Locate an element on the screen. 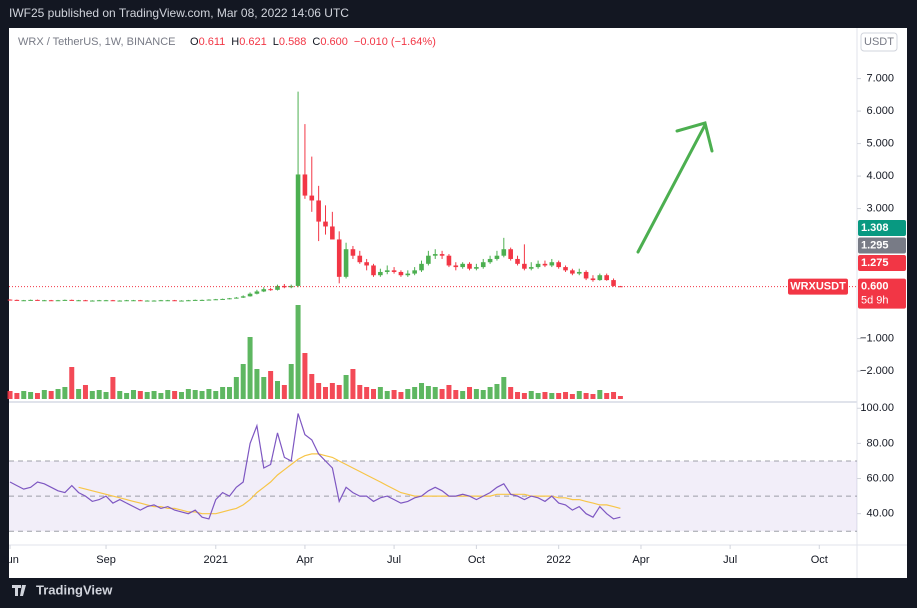 This screenshot has height=608, width=917. y-tick-label: −1.000 is located at coordinates (877, 338).